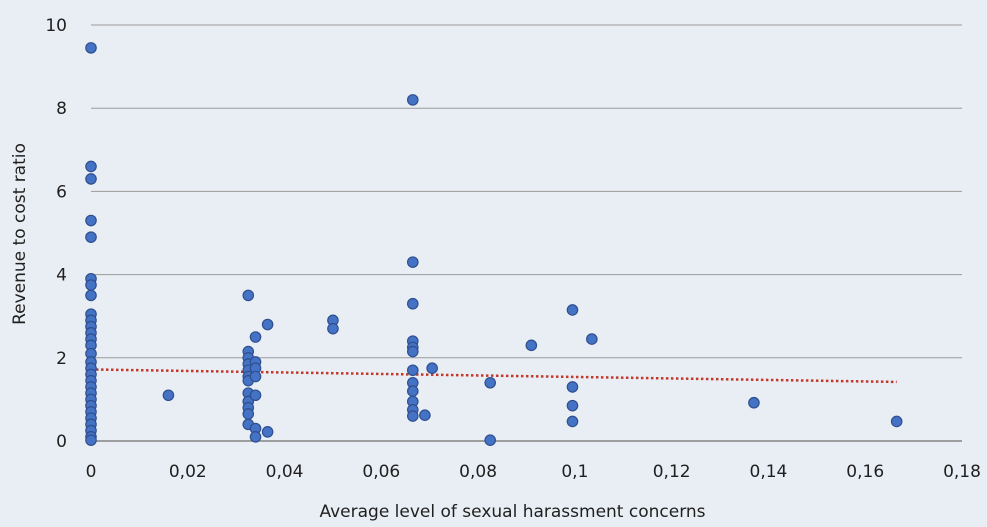 This screenshot has width=987, height=527. I want to click on y-tick-labels: 0 2 4 6 8 10, so click(56, 234).